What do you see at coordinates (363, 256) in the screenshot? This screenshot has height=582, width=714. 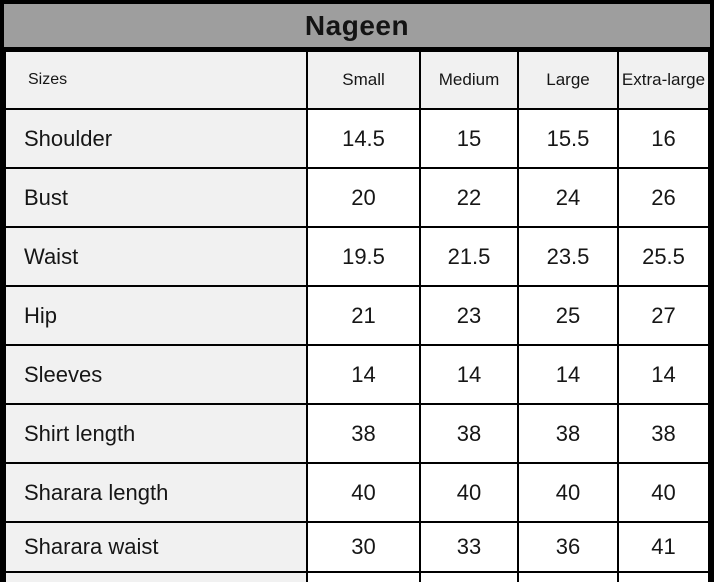 I see `measurement-value: 19.5` at bounding box center [363, 256].